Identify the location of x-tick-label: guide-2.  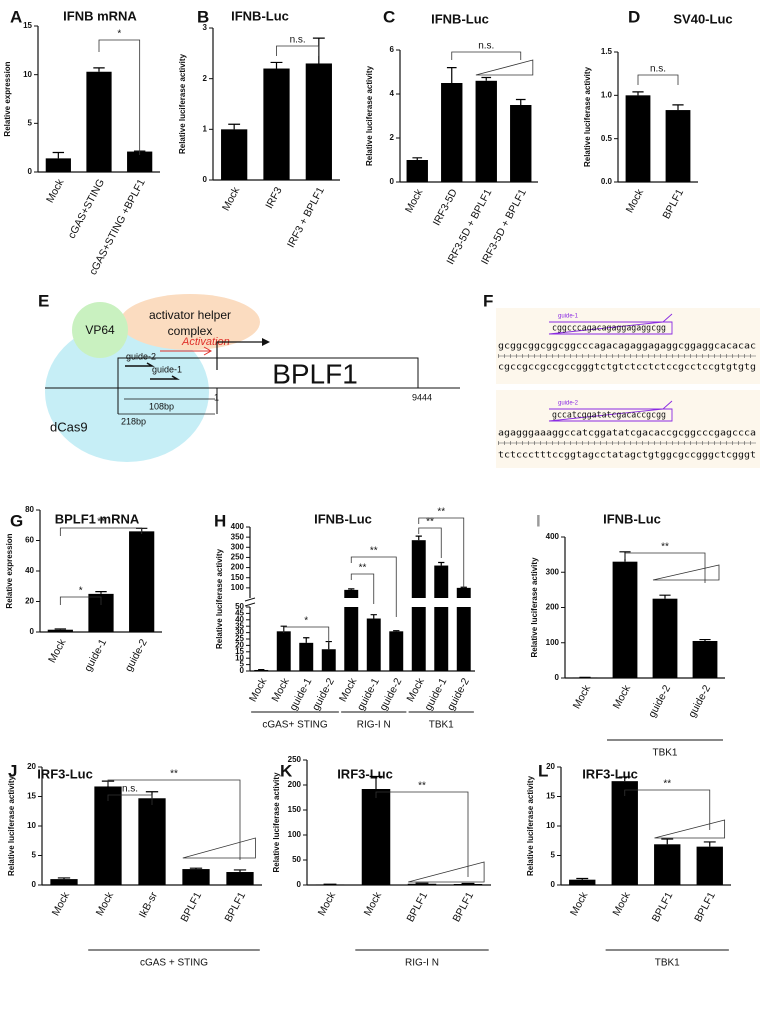
(699, 701).